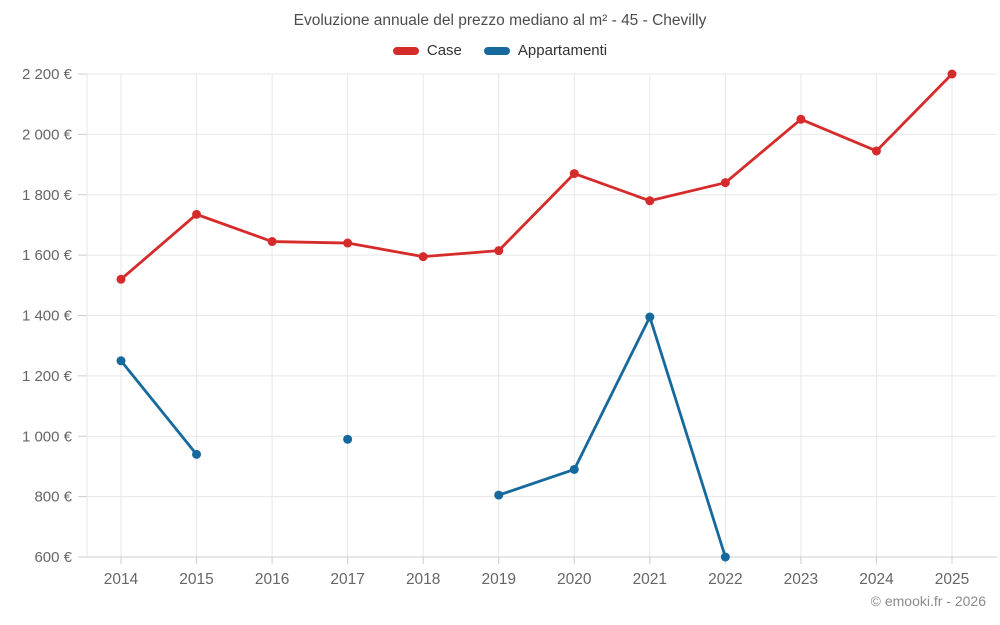 The image size is (1000, 625). What do you see at coordinates (423, 257) in the screenshot?
I see `data-point-case-2018` at bounding box center [423, 257].